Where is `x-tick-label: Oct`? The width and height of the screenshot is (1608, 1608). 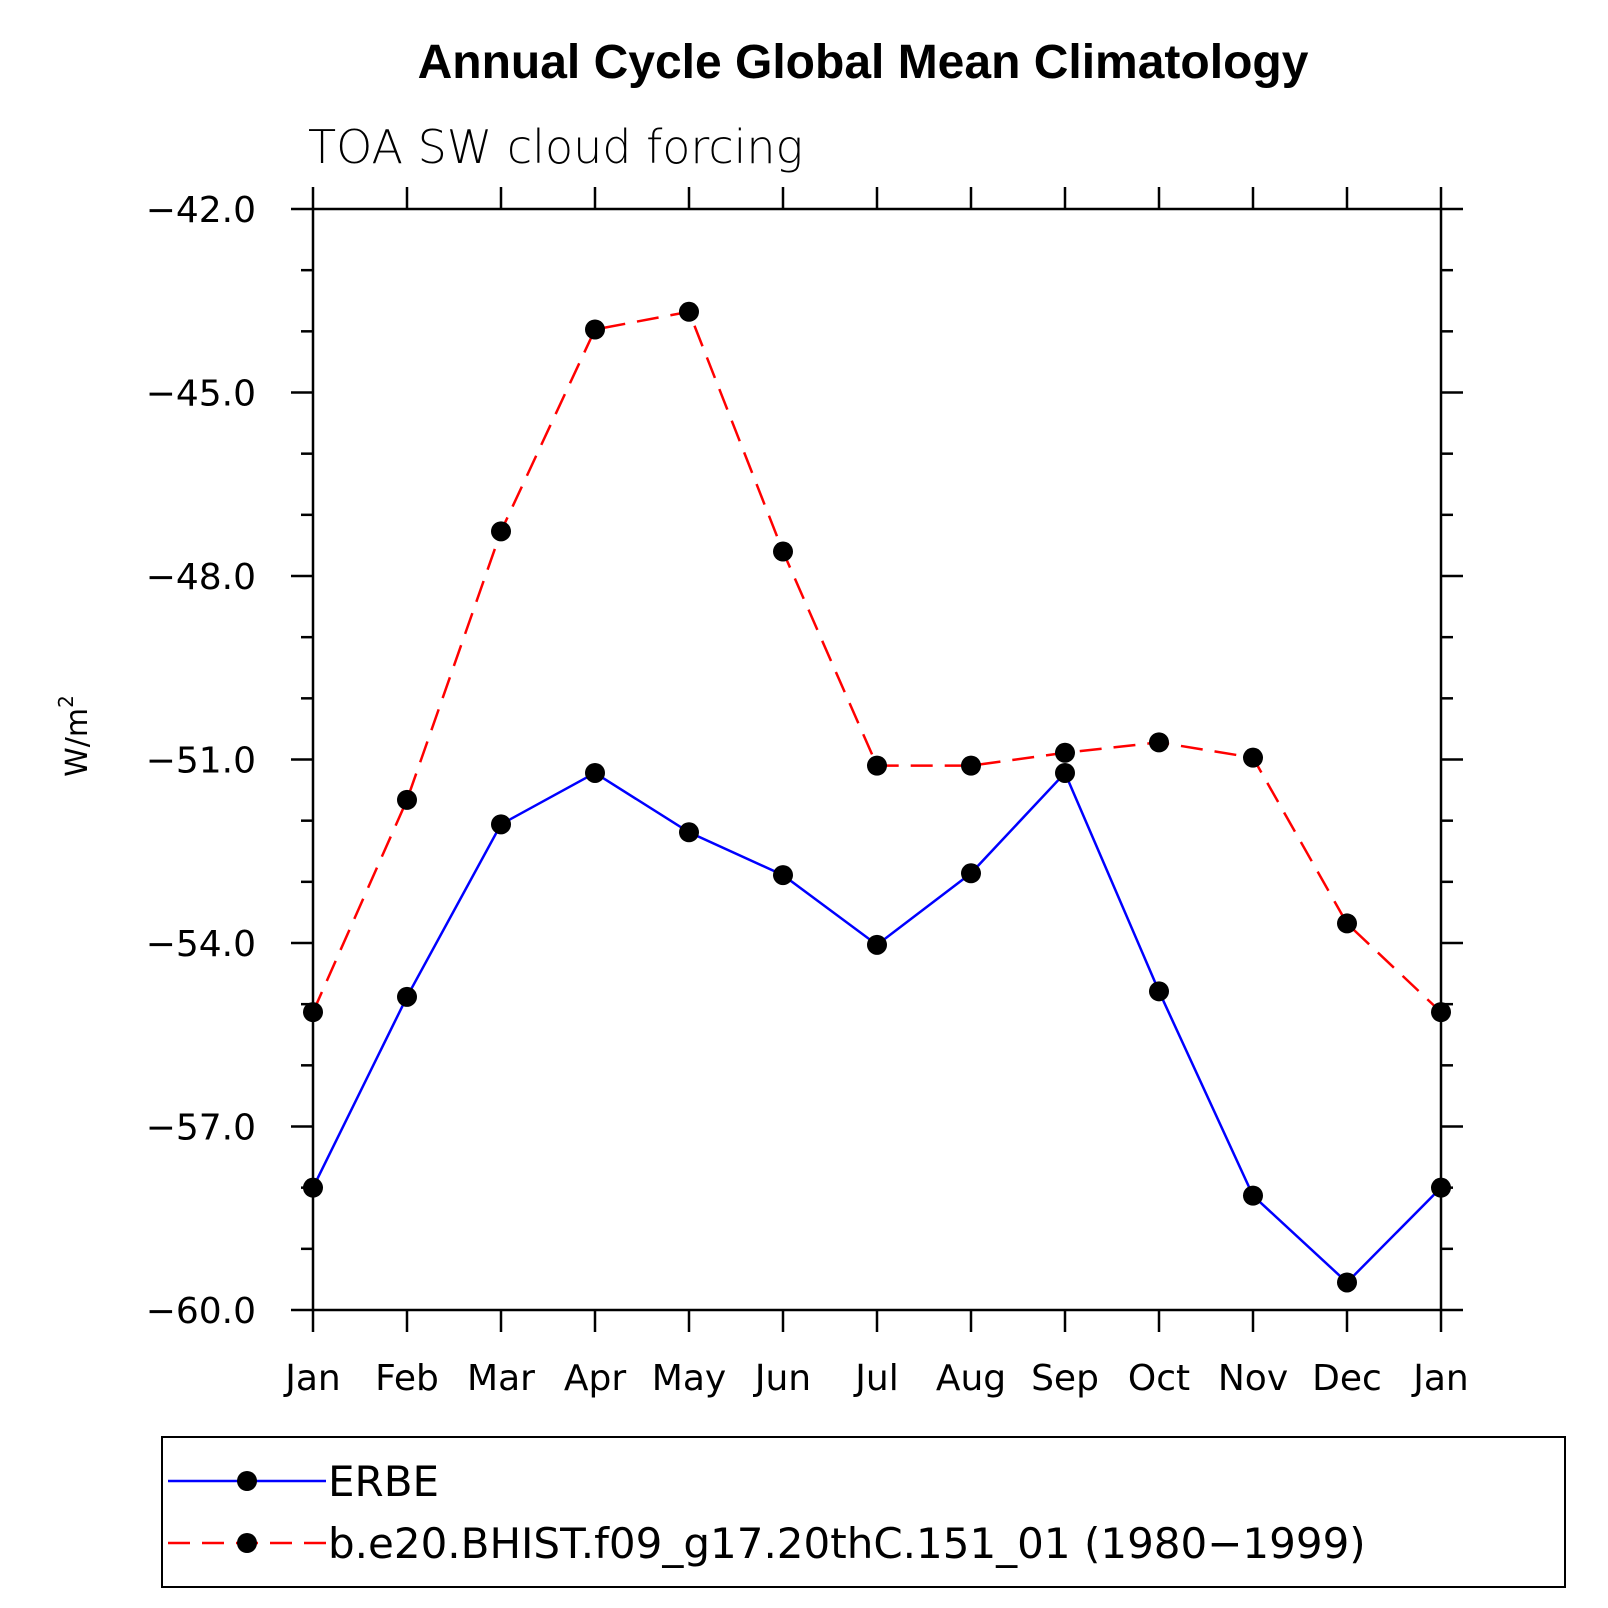
x-tick-label: Oct is located at coordinates (1159, 1378).